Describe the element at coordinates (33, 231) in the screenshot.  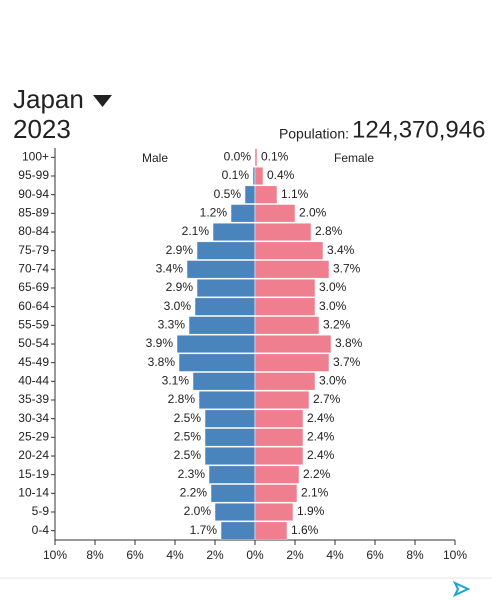
I see `y-tick-label: 80-84` at that location.